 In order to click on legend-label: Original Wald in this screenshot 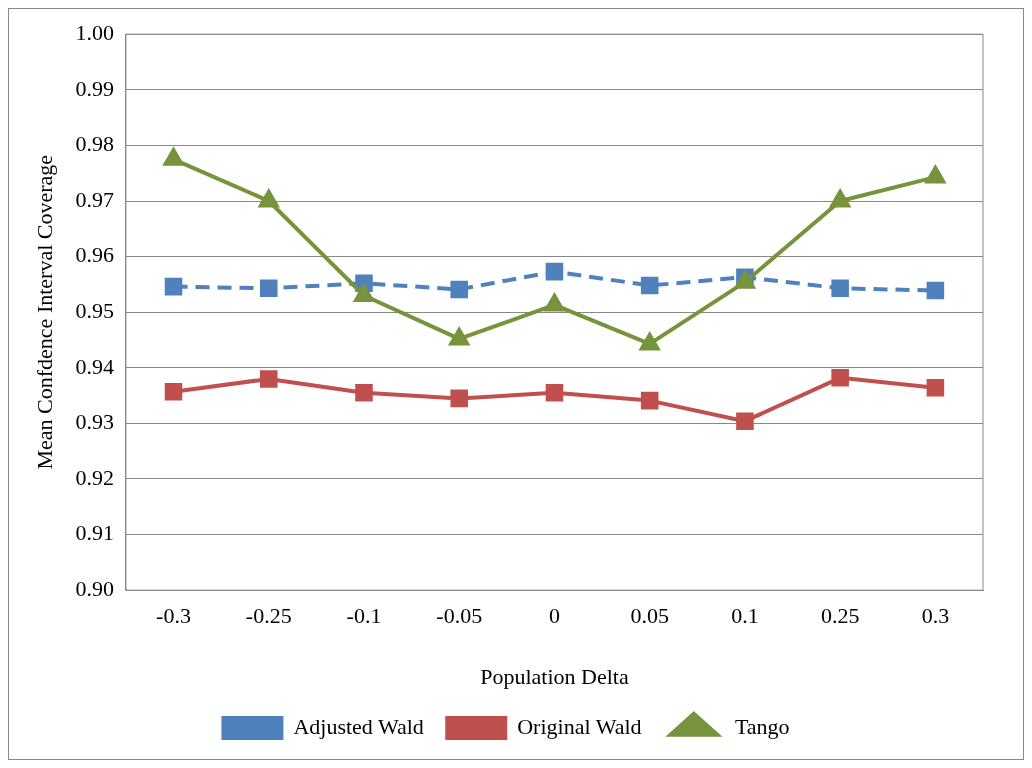, I will do `click(579, 726)`.